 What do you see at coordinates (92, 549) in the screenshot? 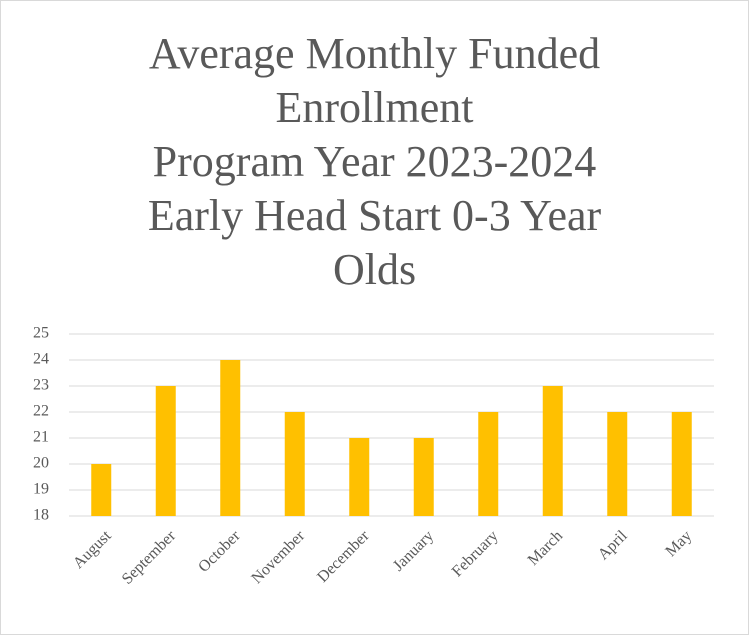
I see `x-tick-label: August` at bounding box center [92, 549].